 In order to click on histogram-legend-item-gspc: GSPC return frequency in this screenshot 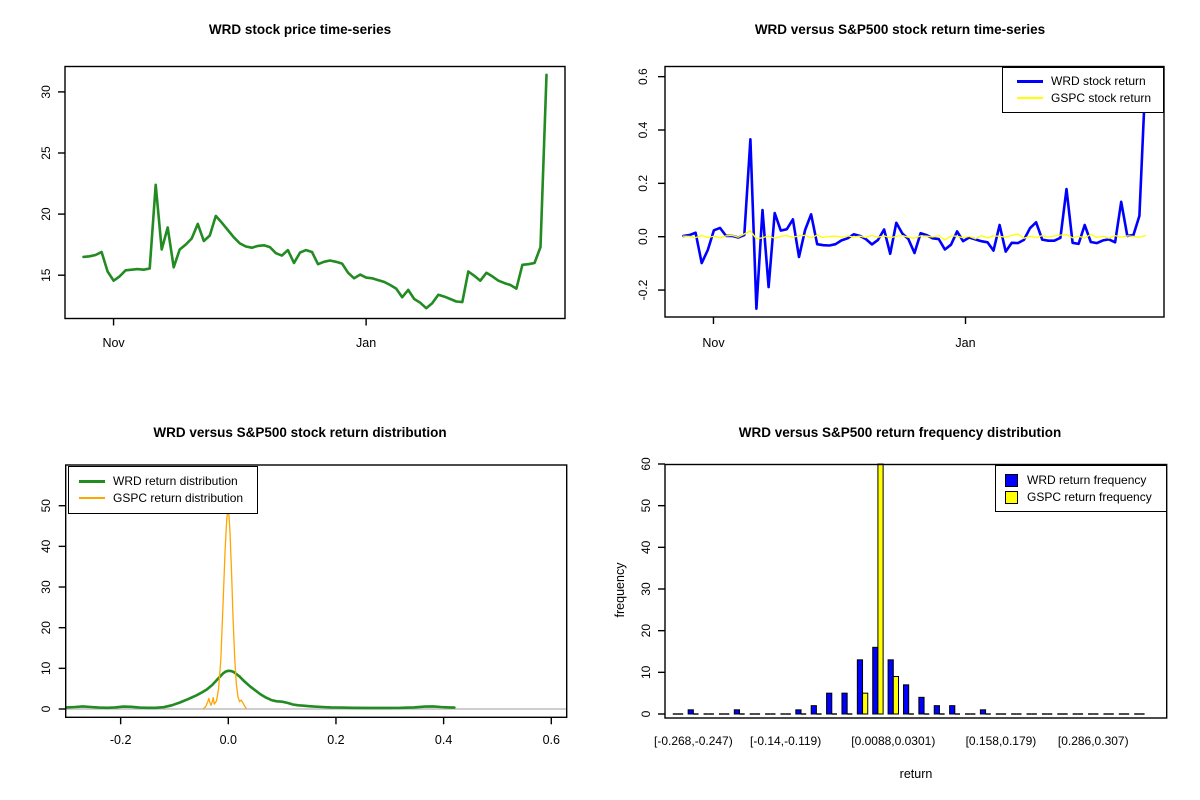, I will do `click(1078, 497)`.